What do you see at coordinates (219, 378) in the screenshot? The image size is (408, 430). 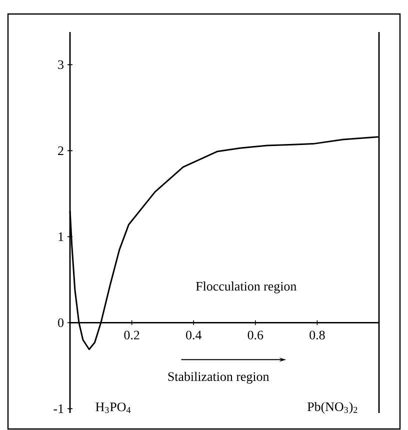 I see `annotation: Stabilization region` at bounding box center [219, 378].